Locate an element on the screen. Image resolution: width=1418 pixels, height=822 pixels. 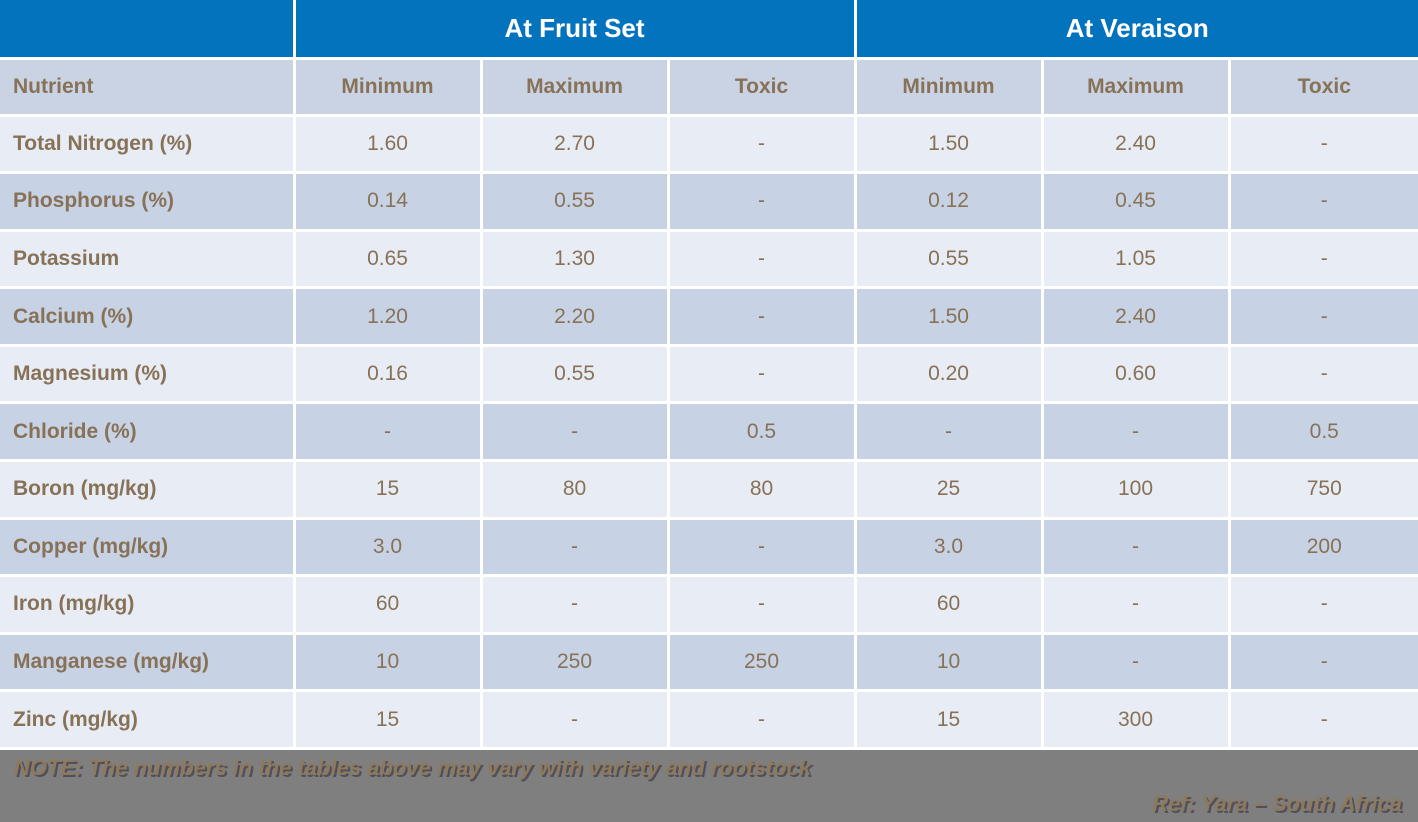
value-cell: 2.70 is located at coordinates (574, 144).